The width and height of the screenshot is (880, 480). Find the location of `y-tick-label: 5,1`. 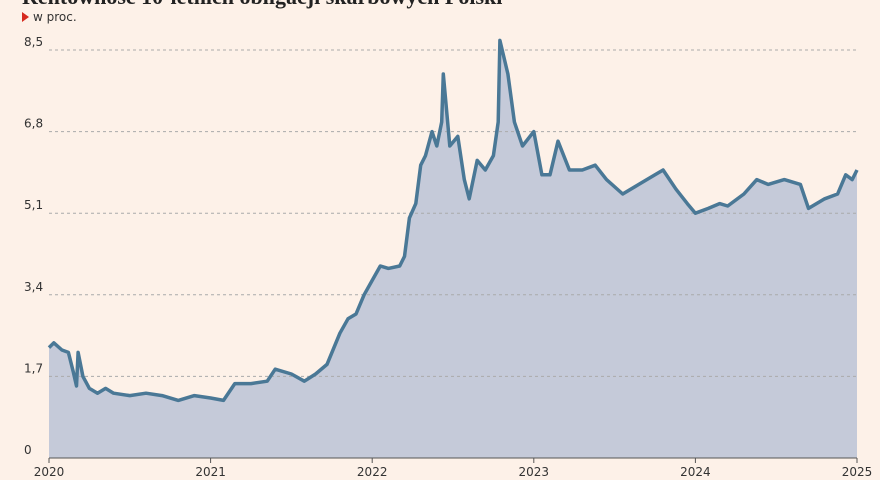

y-tick-label: 5,1 is located at coordinates (33, 205).